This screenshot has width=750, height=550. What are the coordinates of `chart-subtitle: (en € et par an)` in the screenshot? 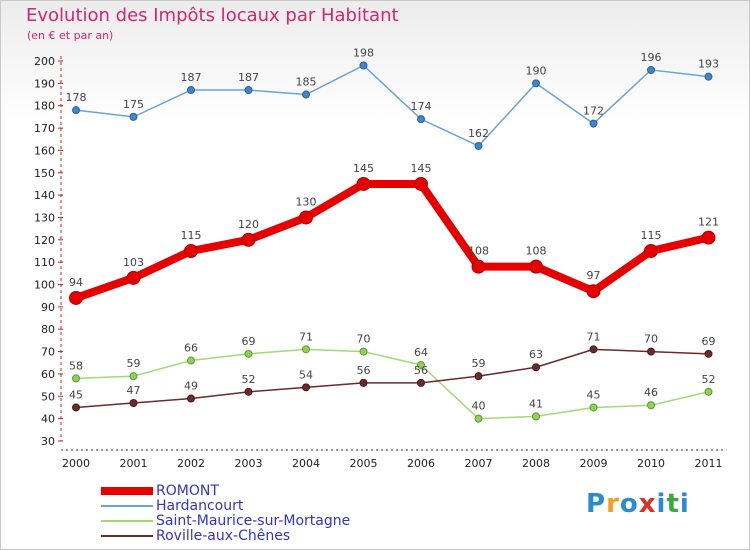 It's located at (70, 35).